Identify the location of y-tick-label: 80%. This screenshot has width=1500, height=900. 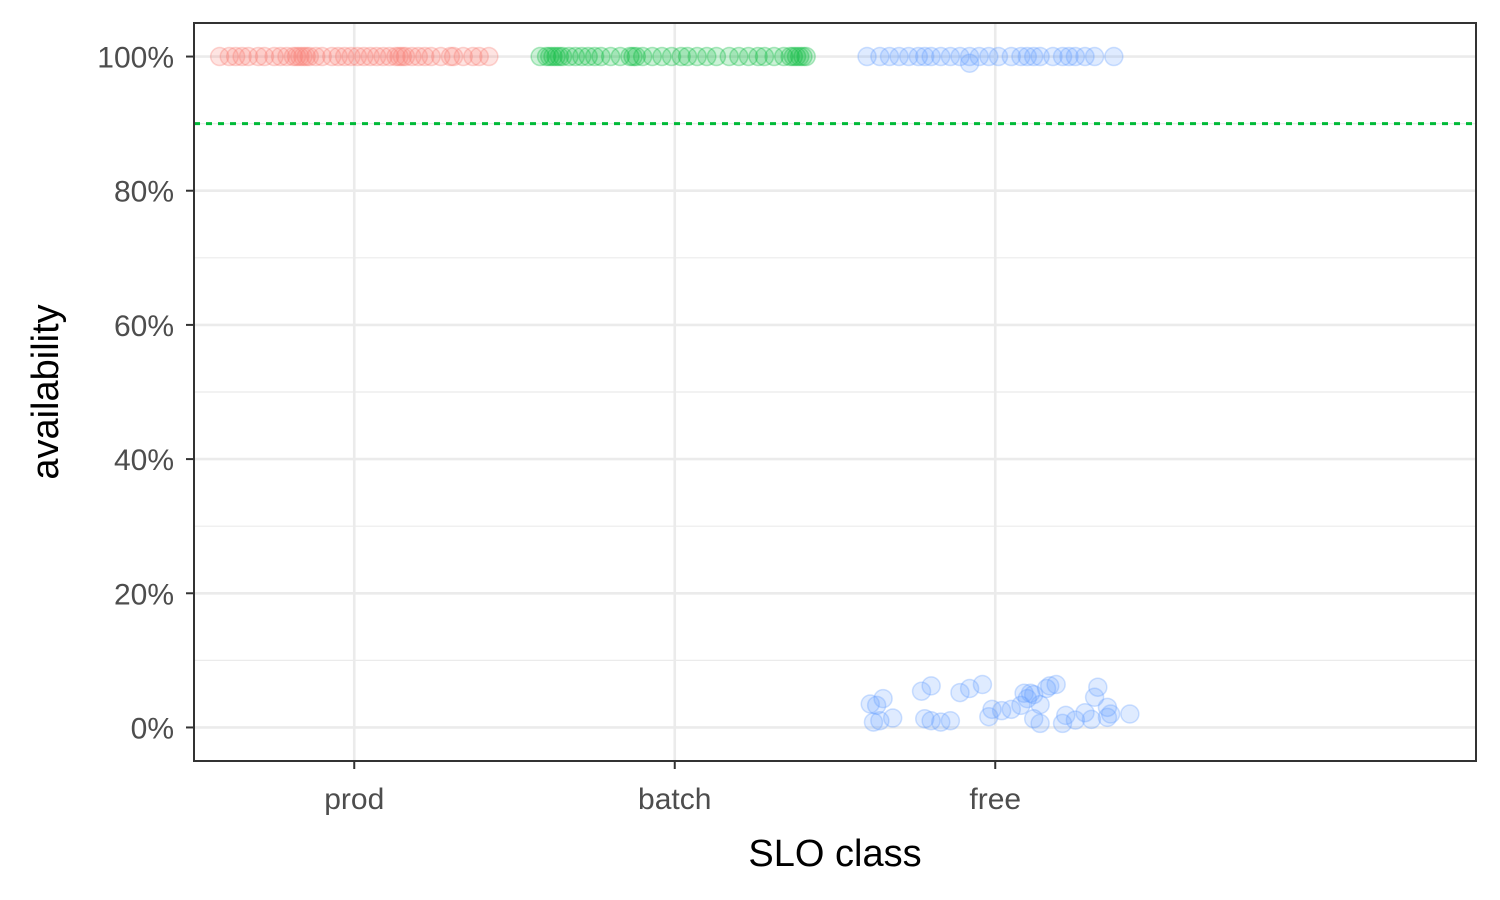
(144, 192).